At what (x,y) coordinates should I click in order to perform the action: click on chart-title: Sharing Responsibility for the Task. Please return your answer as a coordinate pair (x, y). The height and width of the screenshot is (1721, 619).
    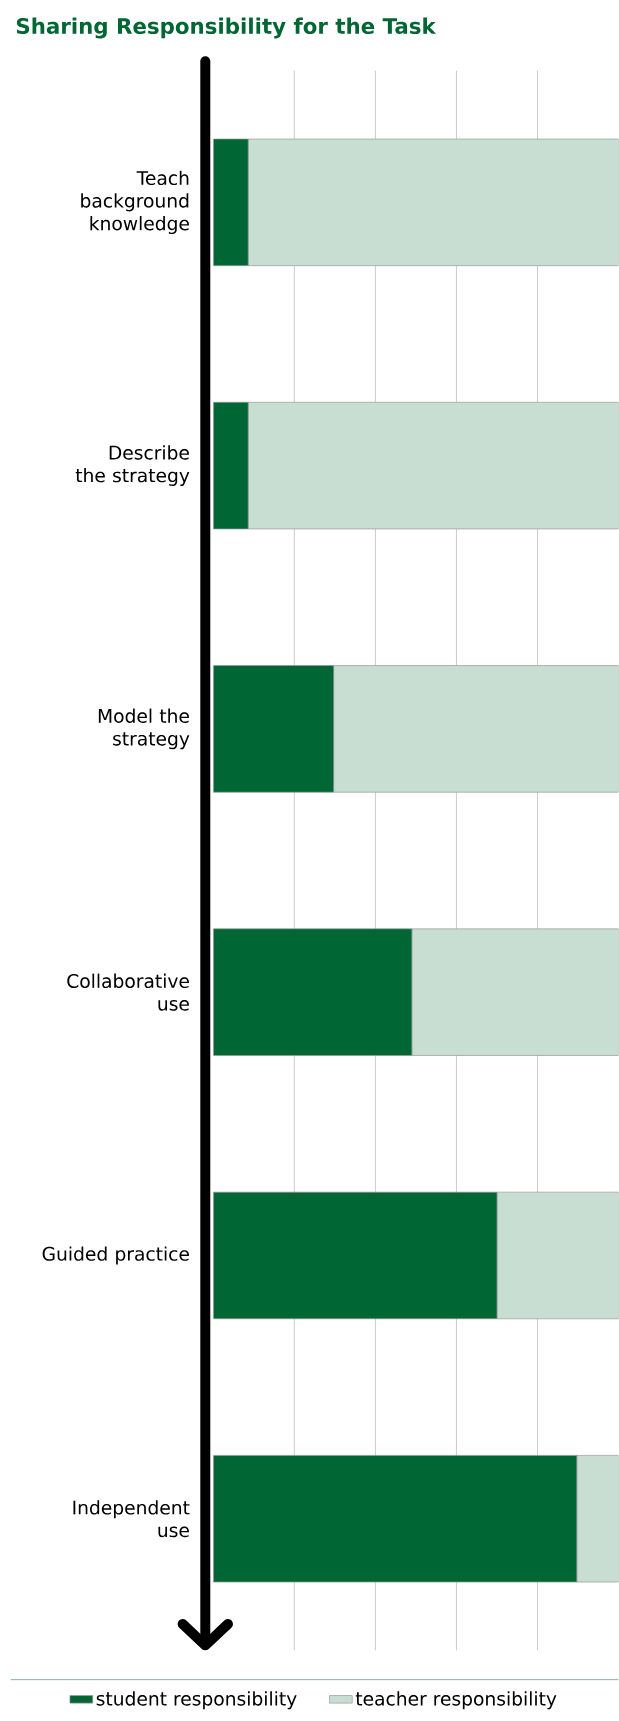
    Looking at the image, I should click on (227, 28).